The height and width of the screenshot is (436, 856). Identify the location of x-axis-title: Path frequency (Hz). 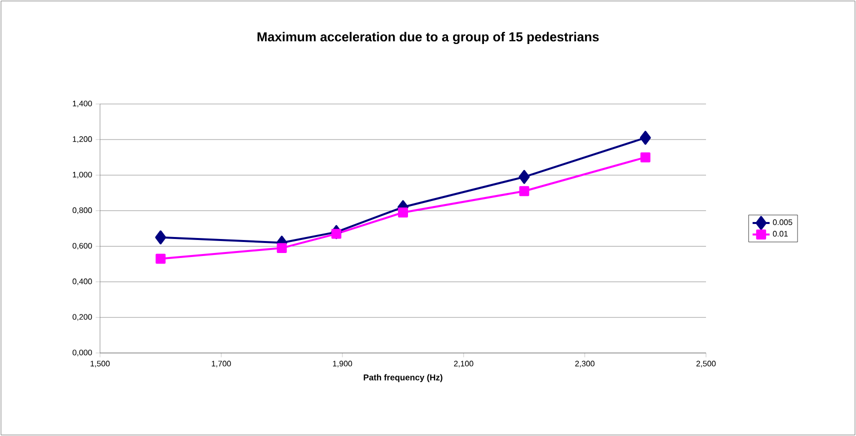
(403, 378).